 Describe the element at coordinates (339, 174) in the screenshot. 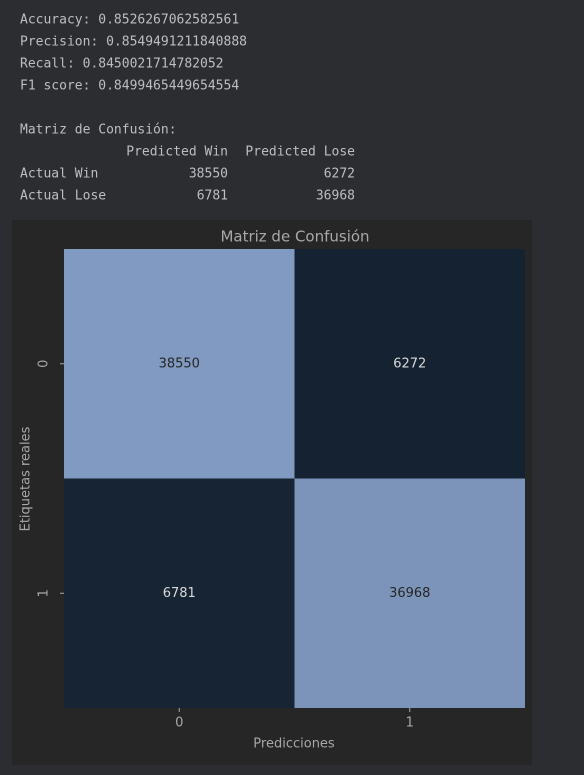

I see `cell-value: 6272` at that location.